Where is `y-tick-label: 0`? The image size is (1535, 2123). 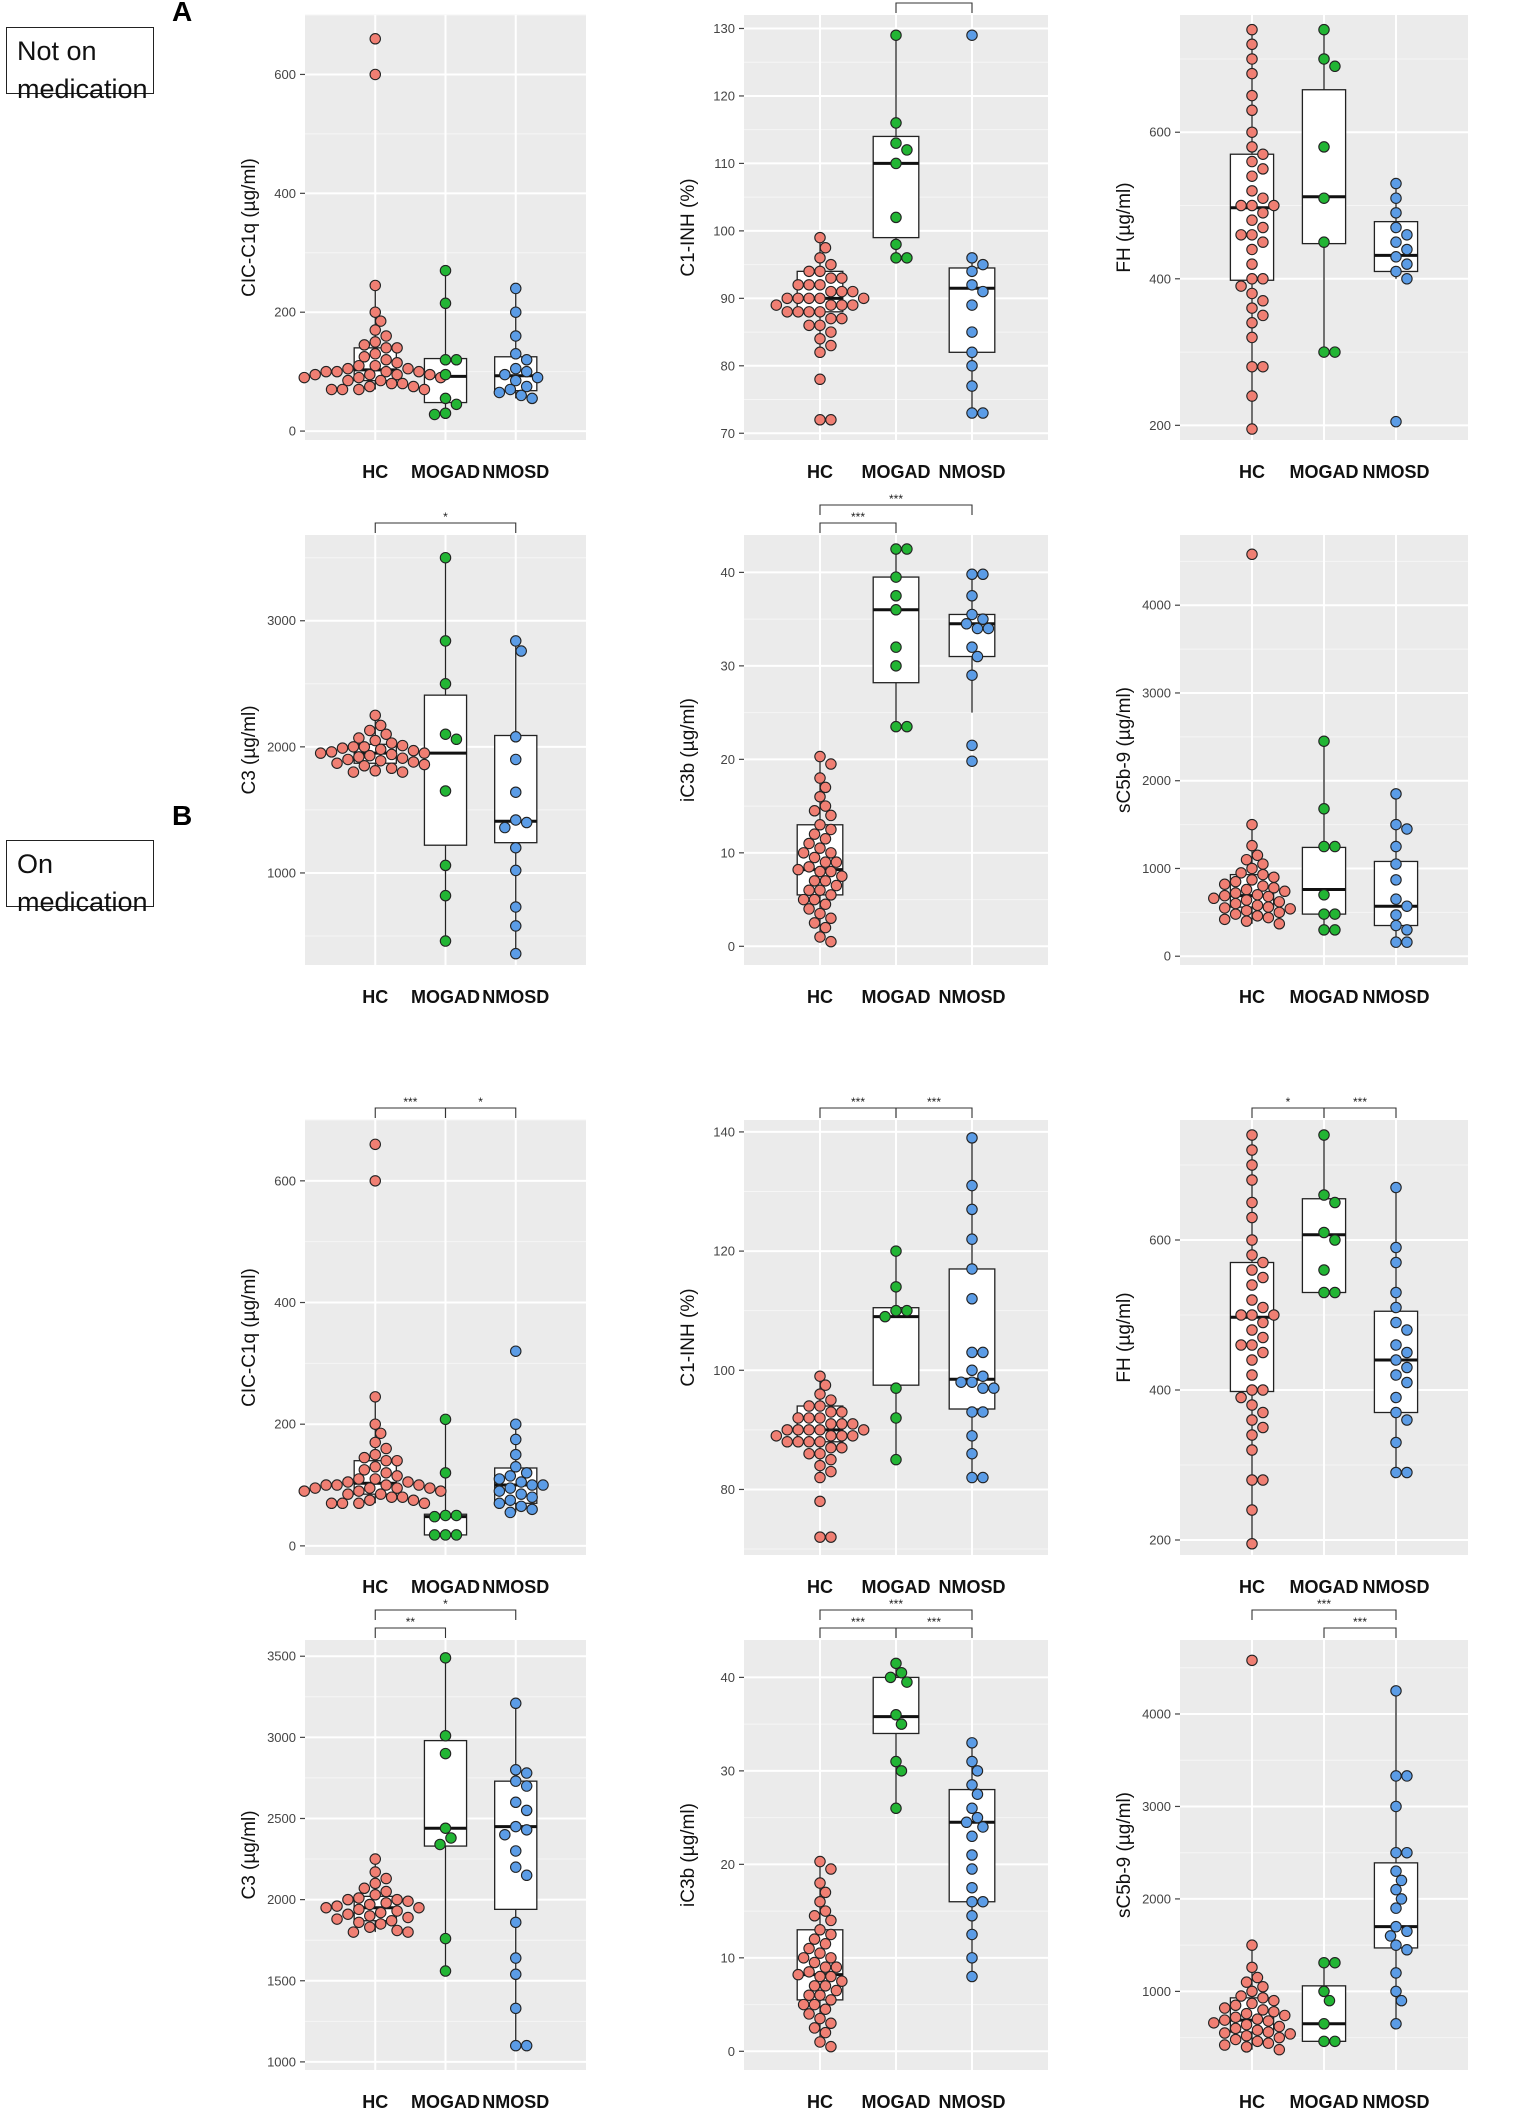 y-tick-label: 0 is located at coordinates (731, 946).